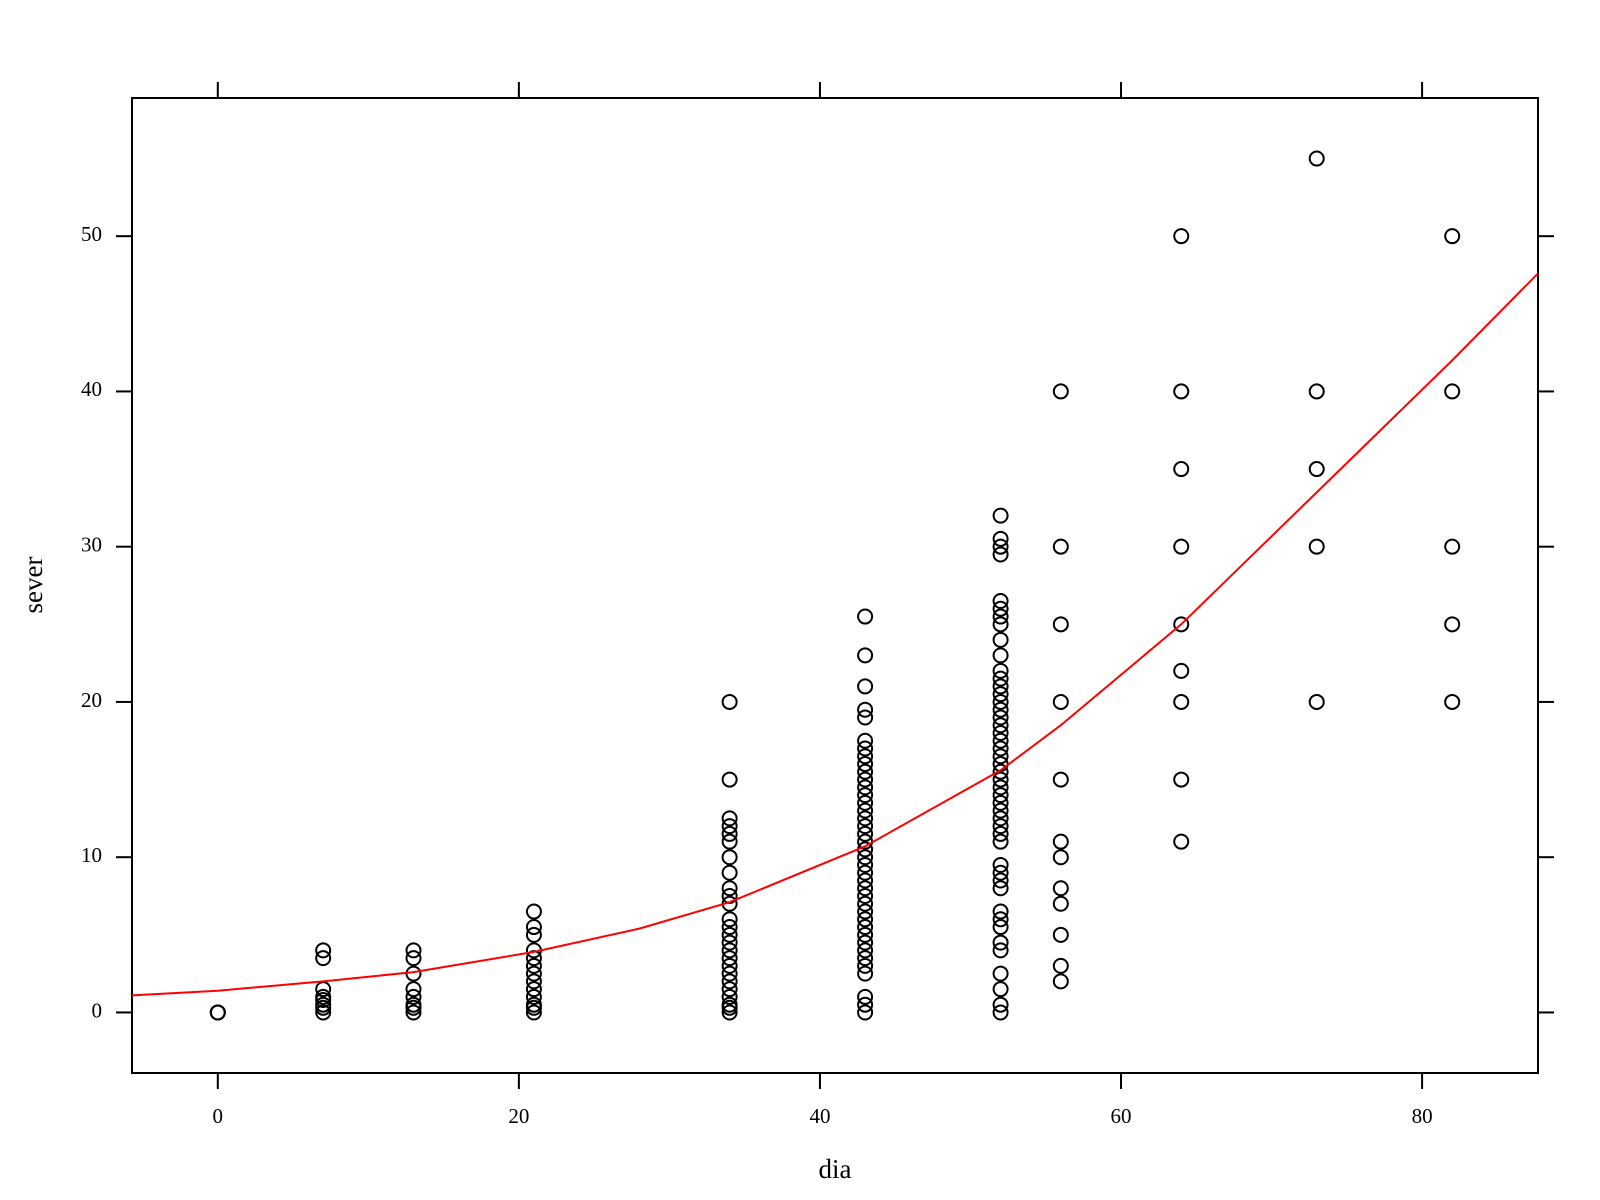 The image size is (1600, 1200). What do you see at coordinates (91, 544) in the screenshot?
I see `y-tick-label: 30` at bounding box center [91, 544].